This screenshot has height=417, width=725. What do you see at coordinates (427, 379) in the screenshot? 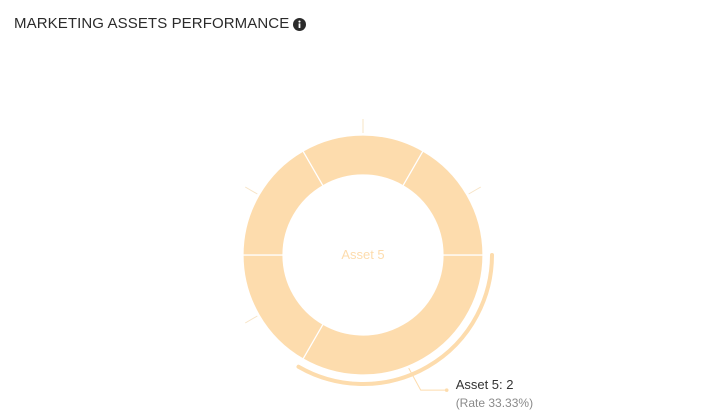
I see `callout-line` at bounding box center [427, 379].